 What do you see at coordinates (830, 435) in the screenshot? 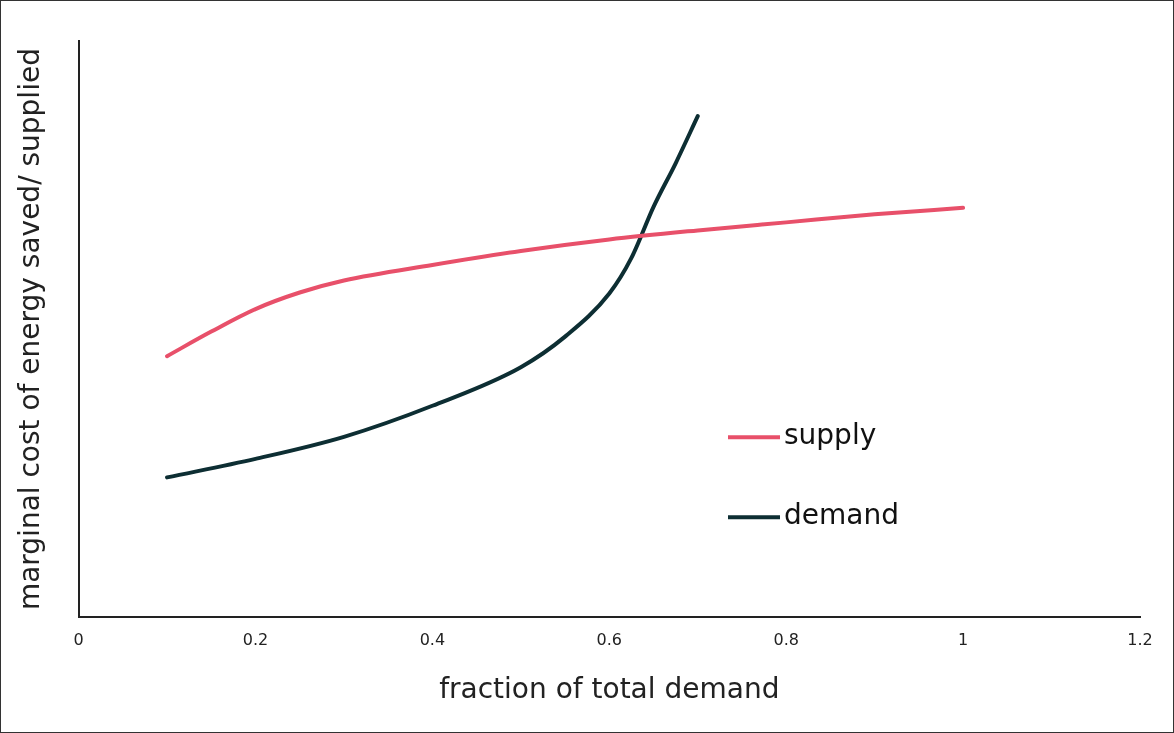
I see `legend-label: supply` at bounding box center [830, 435].